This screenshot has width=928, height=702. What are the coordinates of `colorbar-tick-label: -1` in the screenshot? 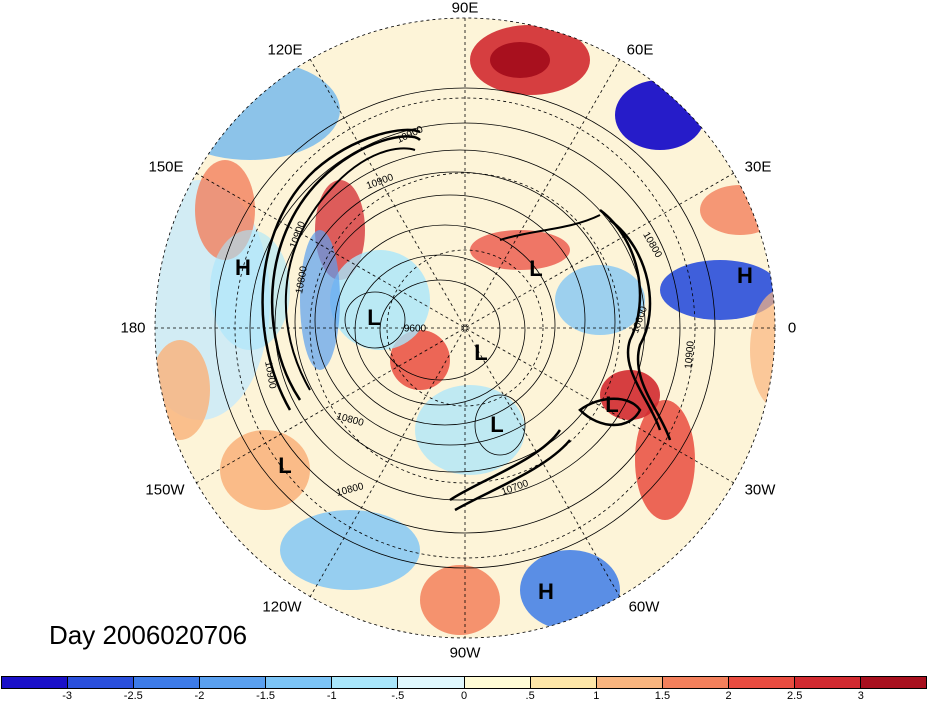 It's located at (331, 696).